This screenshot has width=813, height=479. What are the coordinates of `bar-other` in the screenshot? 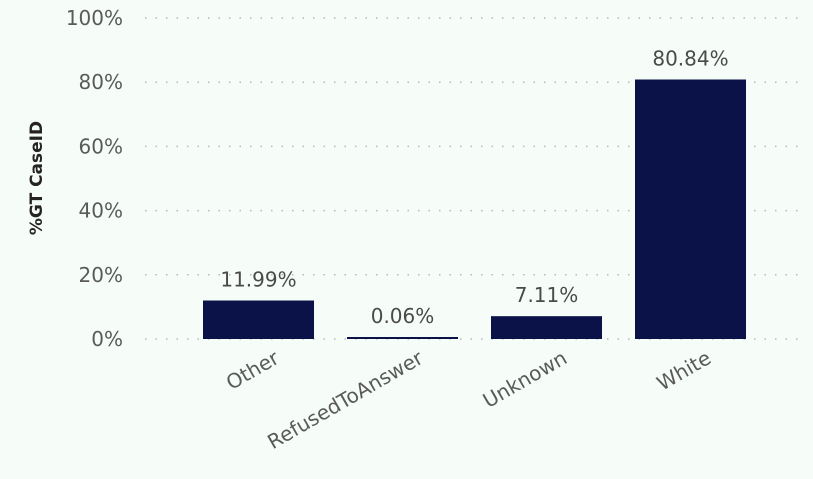 It's located at (258, 319).